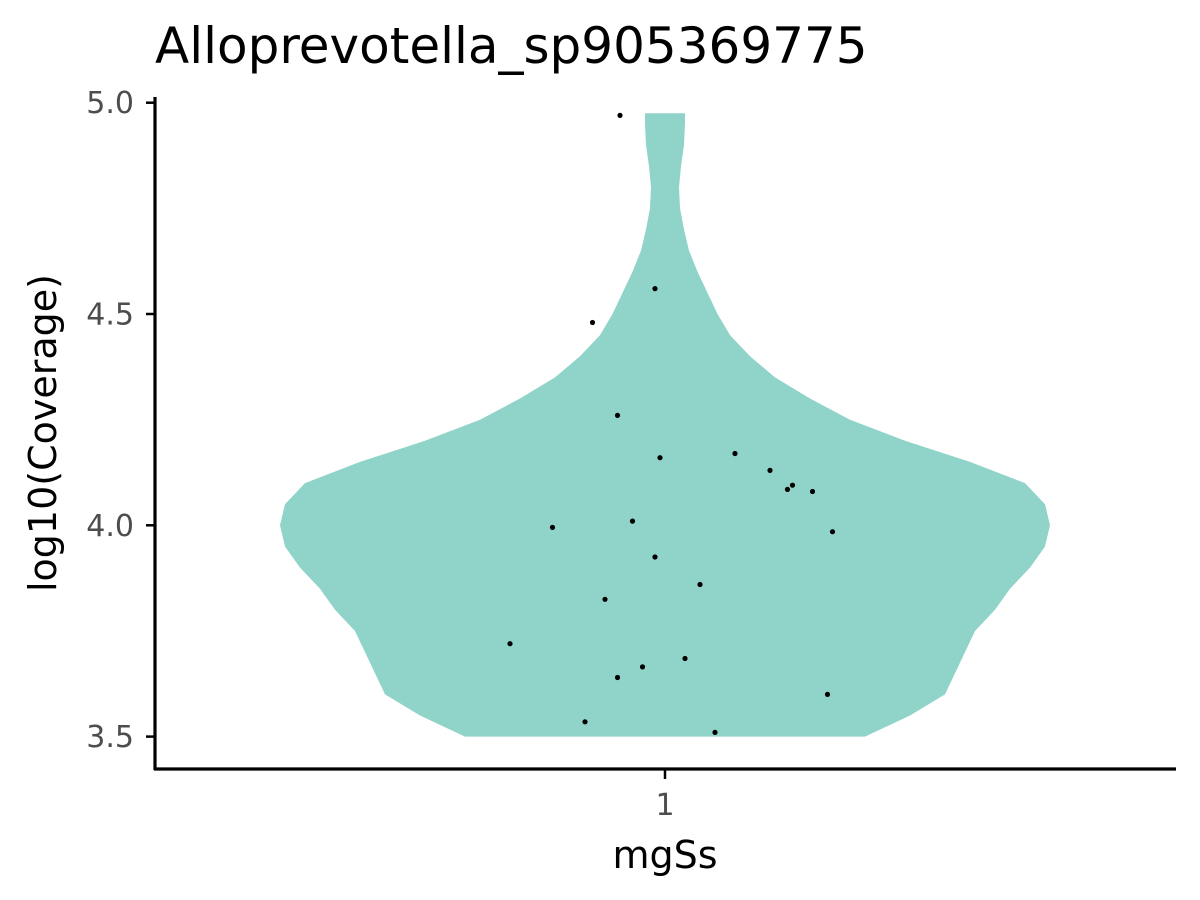 The height and width of the screenshot is (900, 1200). Describe the element at coordinates (511, 46) in the screenshot. I see `chart-title: Alloprevotella_sp905369775` at that location.